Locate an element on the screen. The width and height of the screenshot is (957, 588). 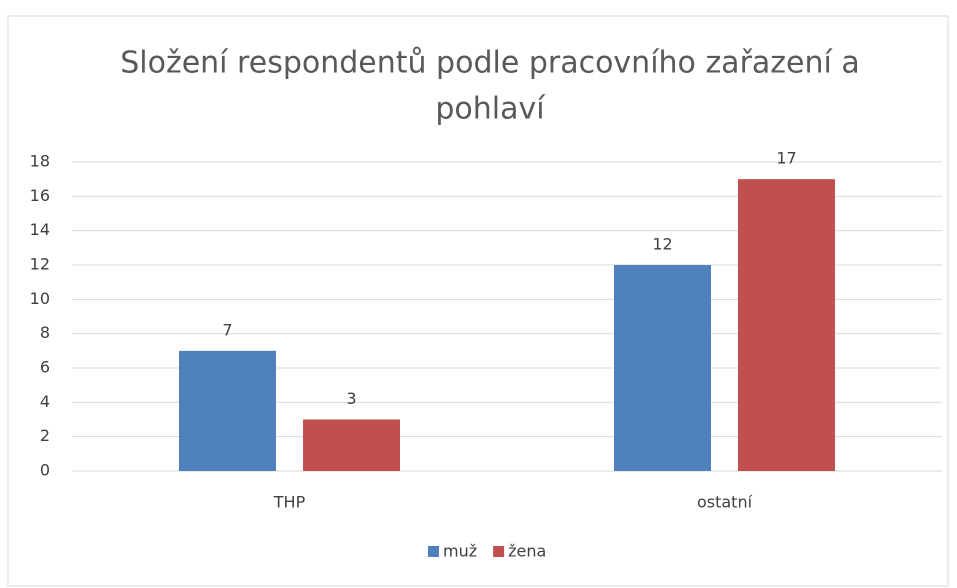
x-tick-label: ostatní is located at coordinates (725, 502).